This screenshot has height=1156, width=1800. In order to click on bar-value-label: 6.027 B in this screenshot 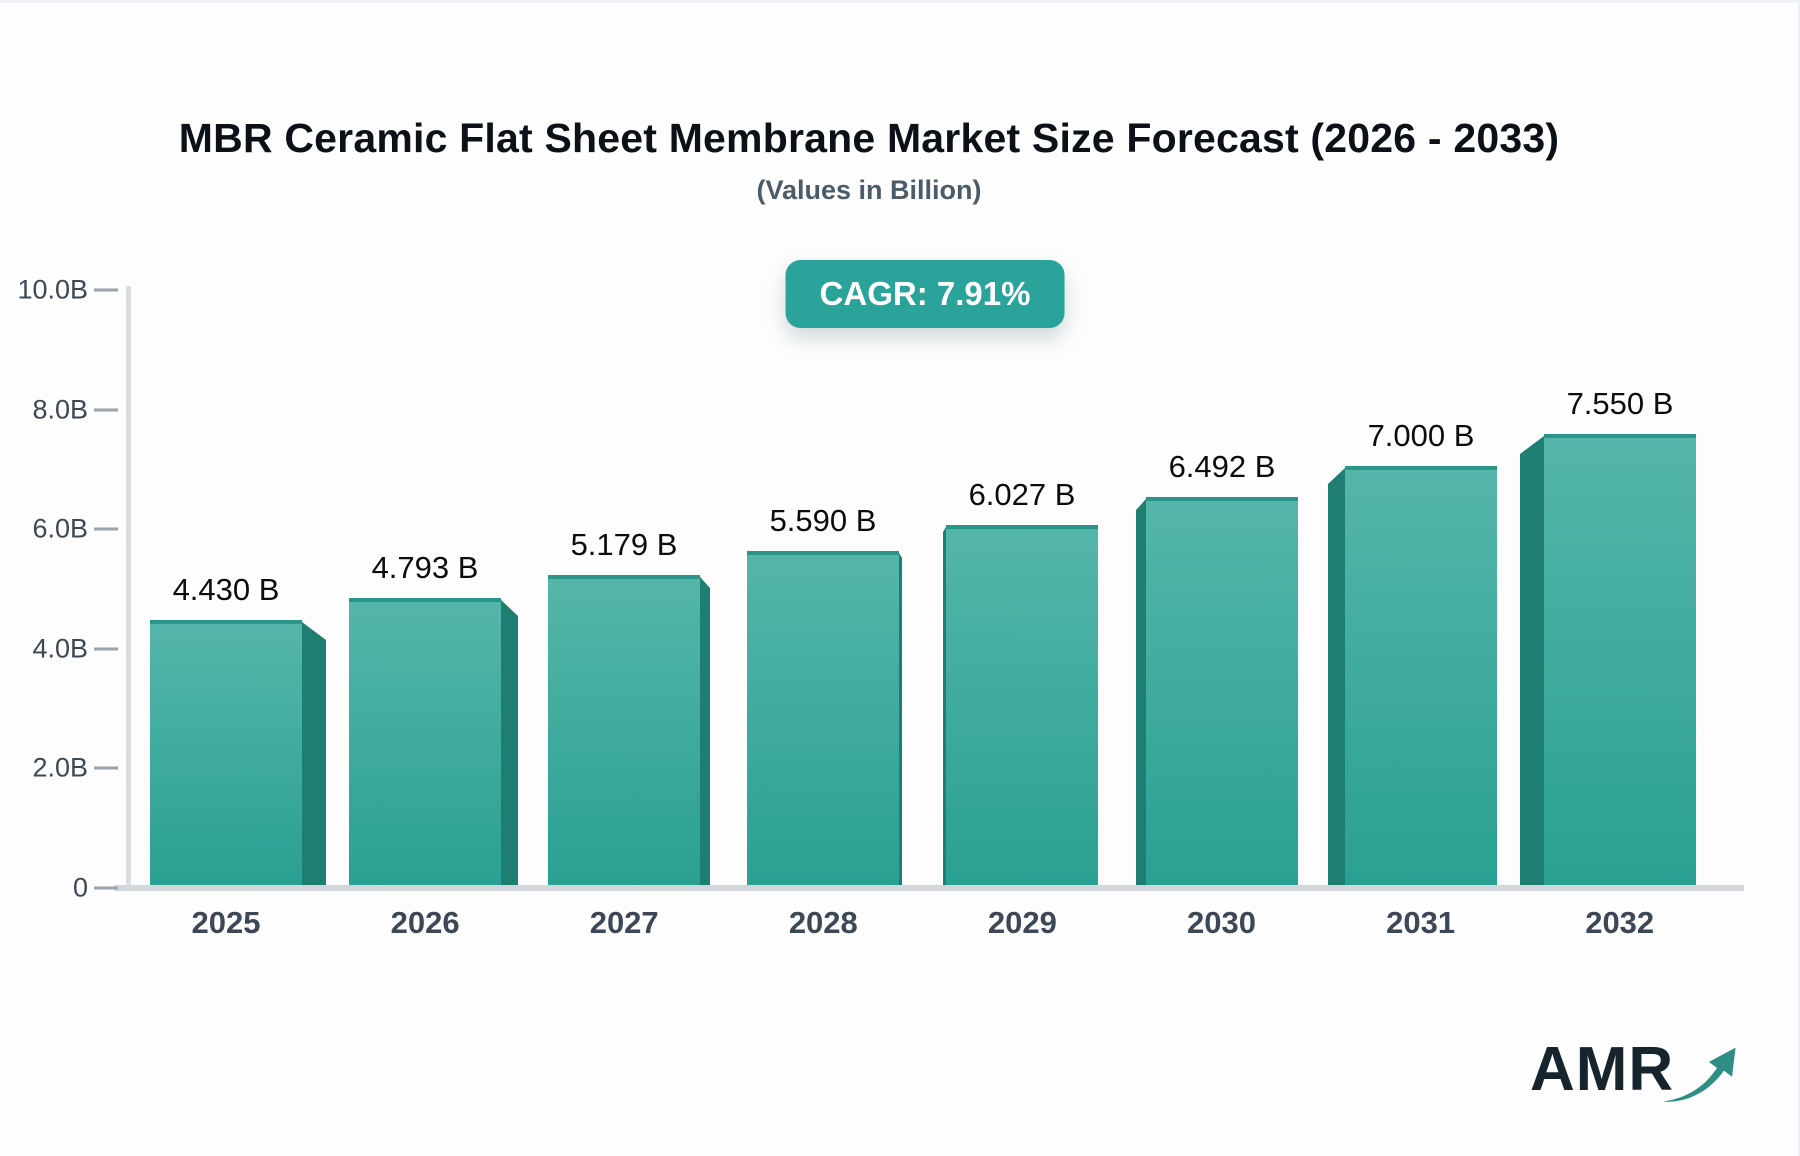, I will do `click(1022, 494)`.